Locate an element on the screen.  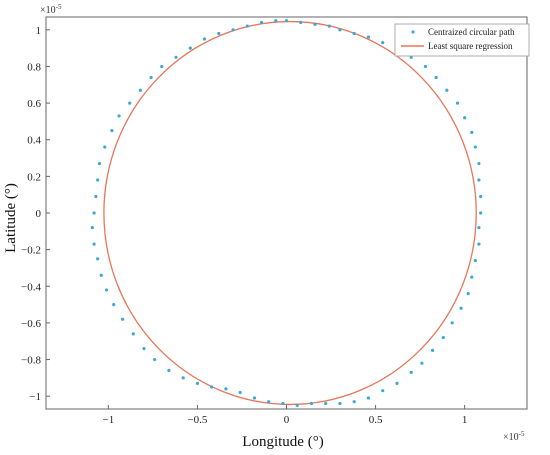
x-tick-label: −1 is located at coordinates (108, 420).